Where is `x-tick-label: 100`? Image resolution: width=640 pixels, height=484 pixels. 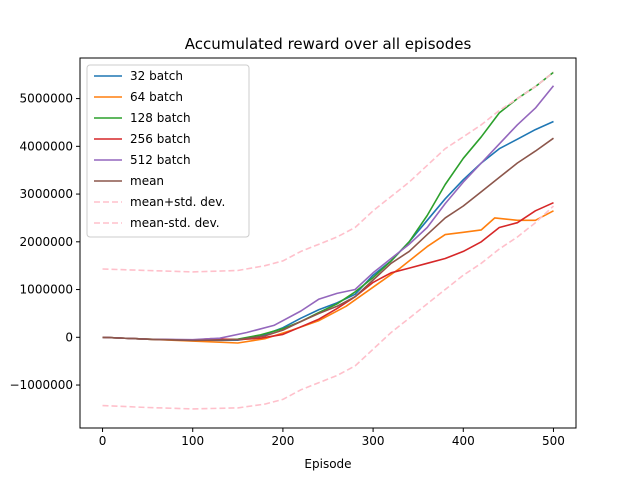 x-tick-label: 100 is located at coordinates (192, 441).